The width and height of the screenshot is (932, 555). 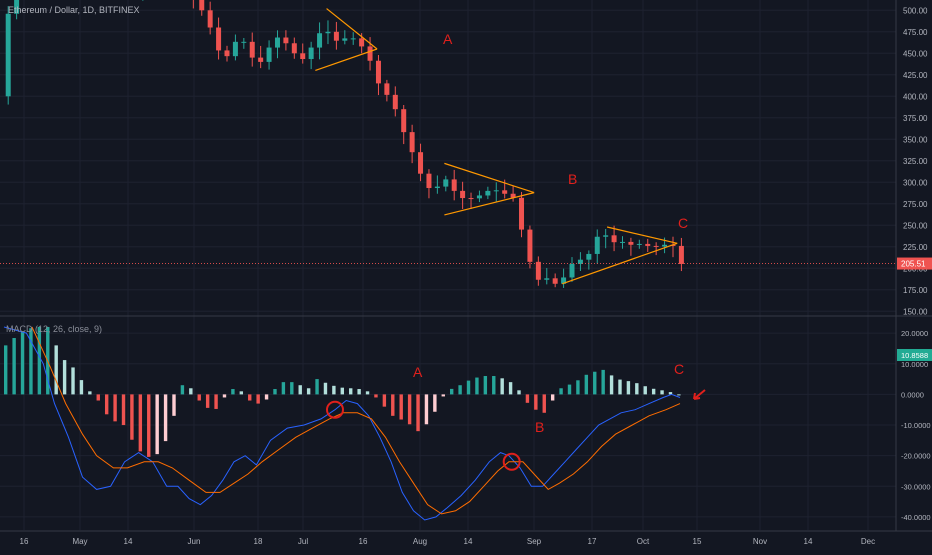 I want to click on arrow-icon, so click(x=699, y=394).